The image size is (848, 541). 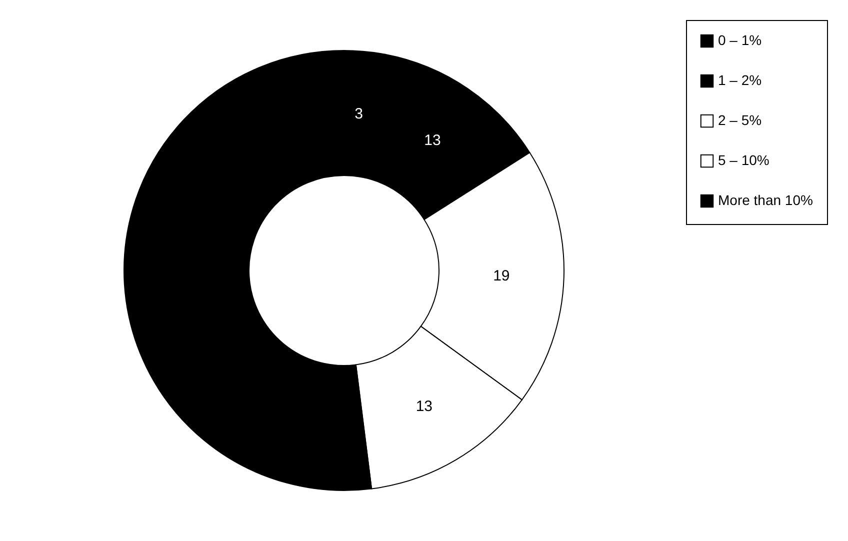 What do you see at coordinates (740, 80) in the screenshot?
I see `legend-label: 1 – 2%` at bounding box center [740, 80].